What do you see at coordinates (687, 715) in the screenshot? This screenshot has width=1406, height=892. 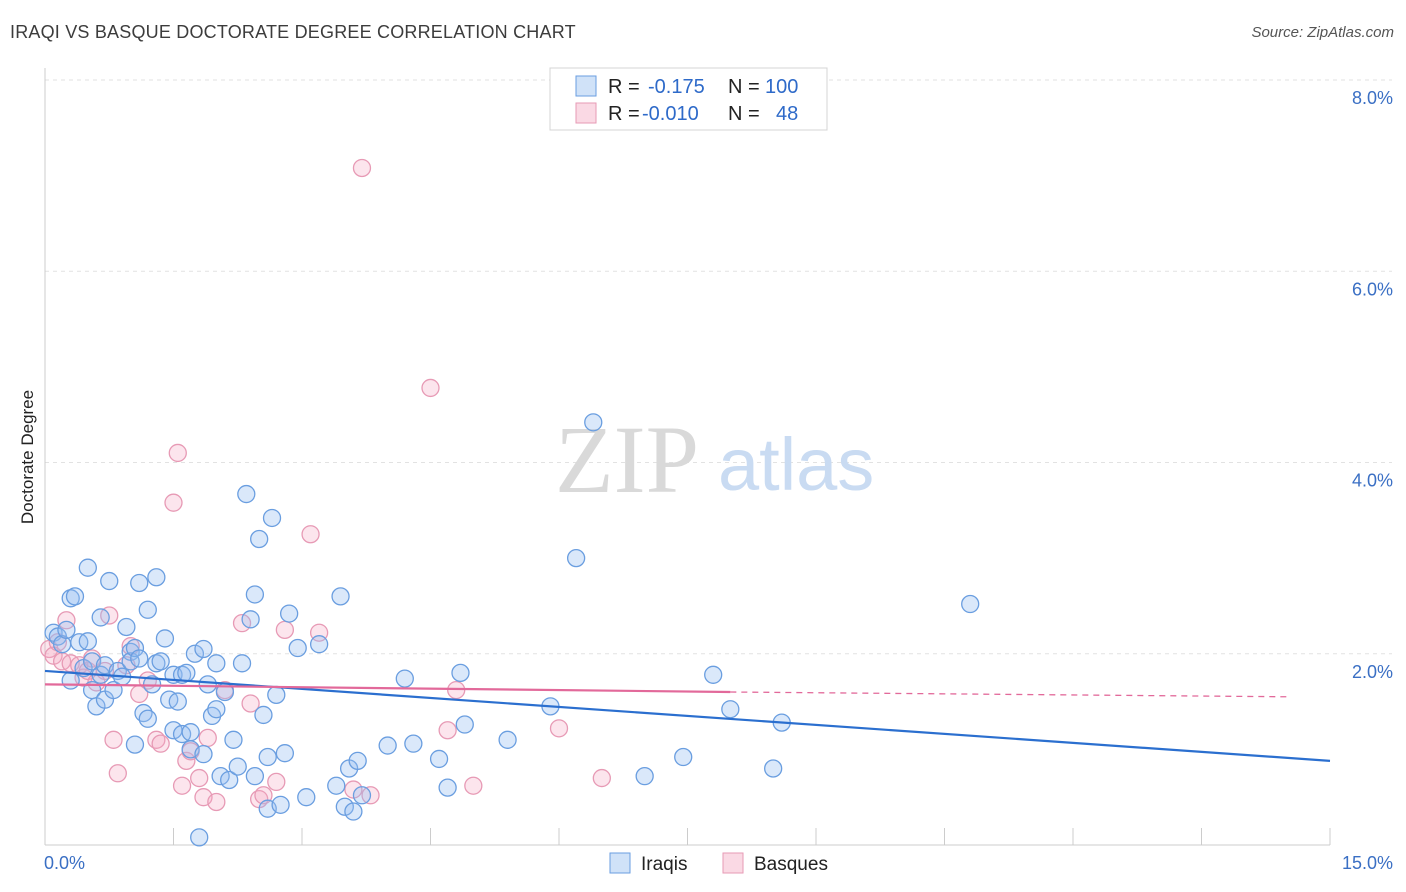 I see `regression-lines` at bounding box center [687, 715].